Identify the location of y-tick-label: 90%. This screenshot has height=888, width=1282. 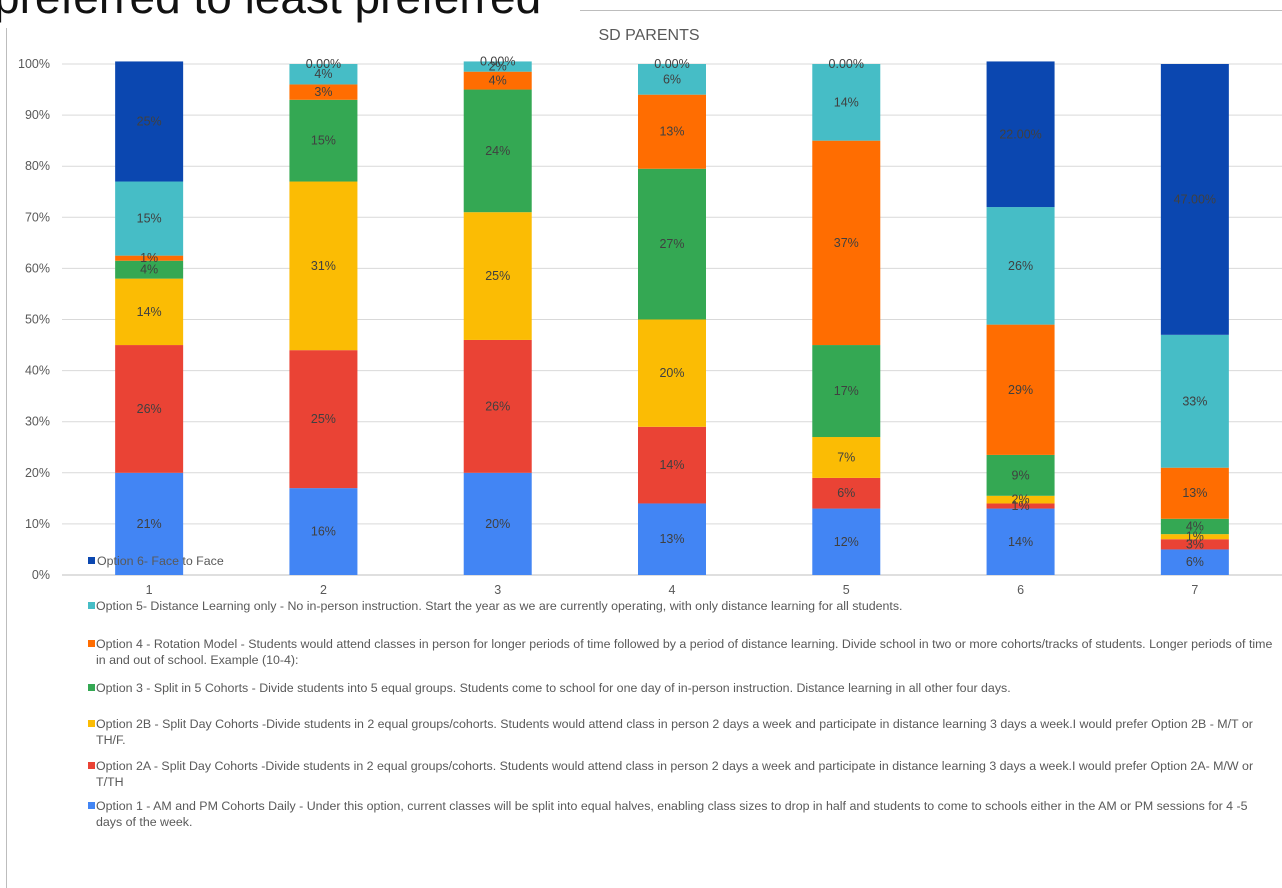
(37, 115).